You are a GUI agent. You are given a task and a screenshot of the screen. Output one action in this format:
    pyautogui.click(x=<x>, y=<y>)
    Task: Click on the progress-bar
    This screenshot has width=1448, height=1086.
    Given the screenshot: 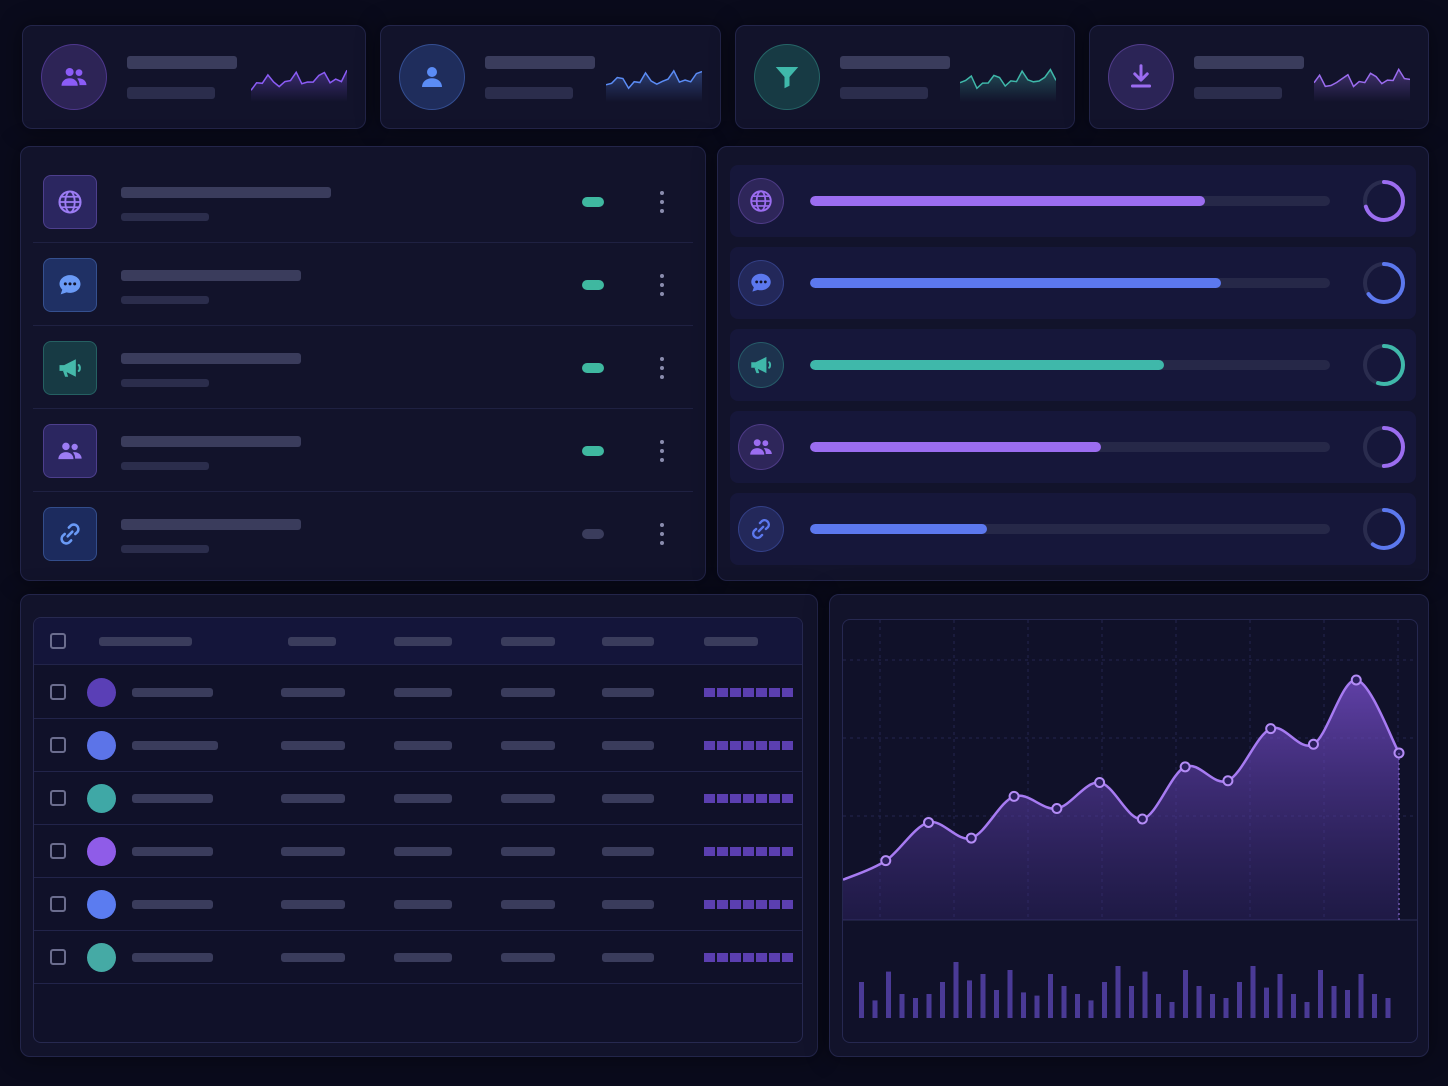 What is the action you would take?
    pyautogui.click(x=1070, y=201)
    